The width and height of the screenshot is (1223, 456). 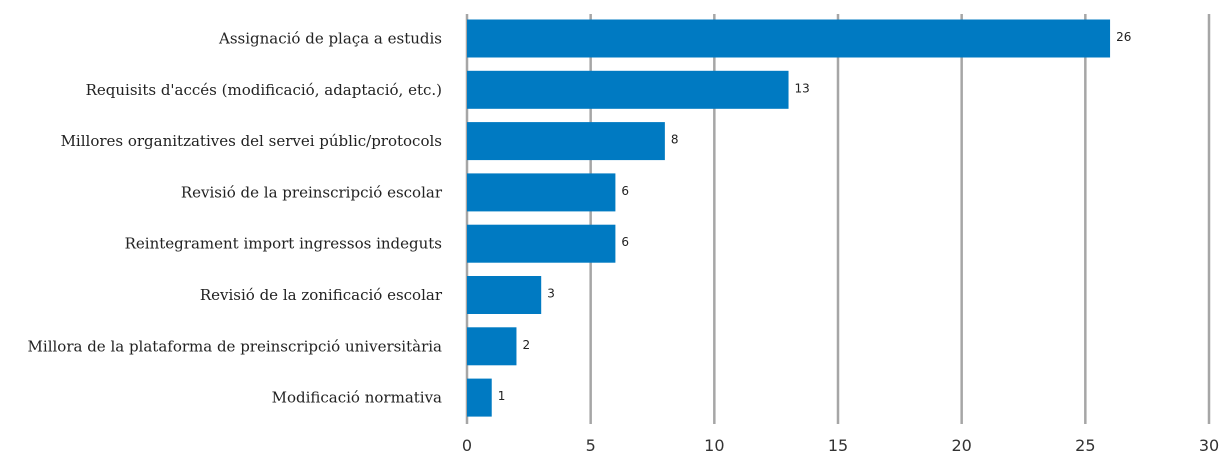 What do you see at coordinates (802, 88) in the screenshot?
I see `data-label: 13` at bounding box center [802, 88].